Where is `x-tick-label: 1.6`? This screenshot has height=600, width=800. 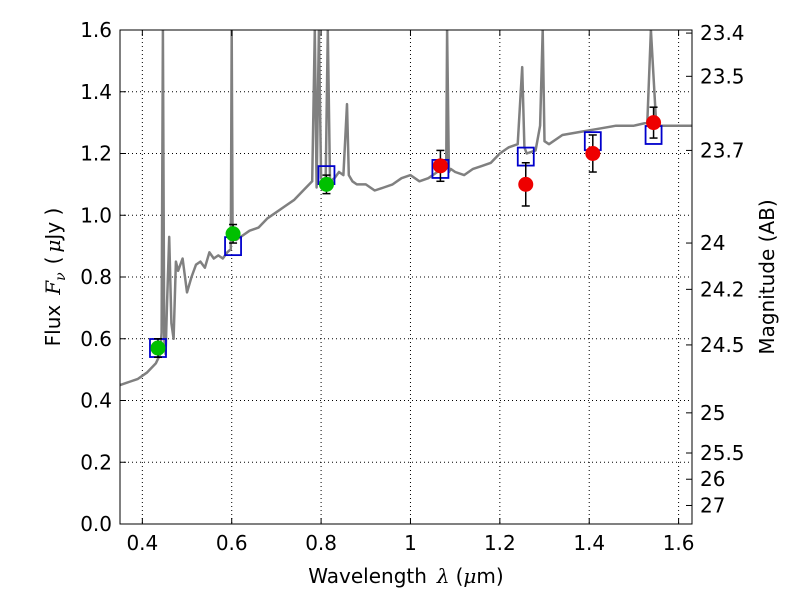
x-tick-label: 1.6 is located at coordinates (679, 543).